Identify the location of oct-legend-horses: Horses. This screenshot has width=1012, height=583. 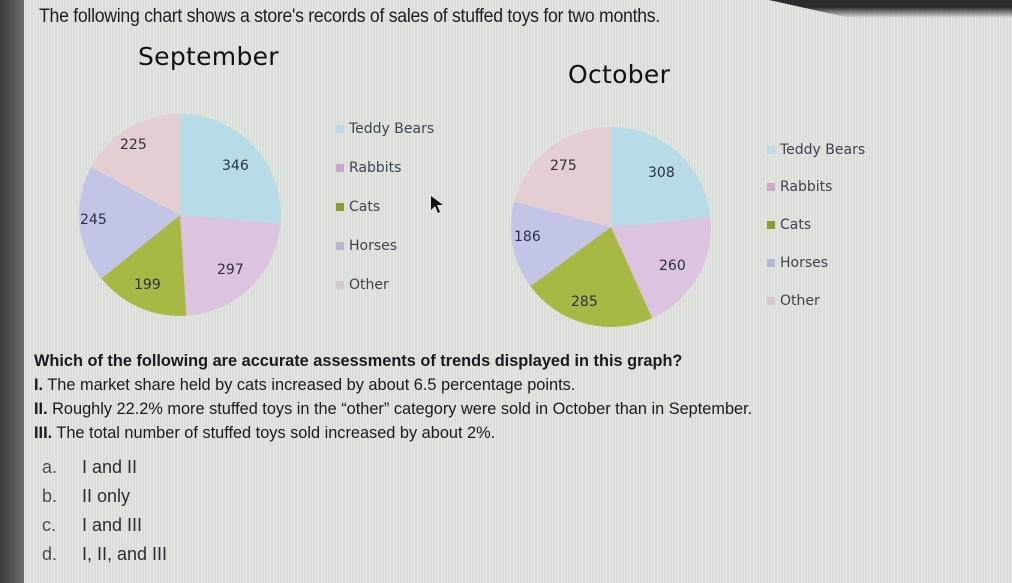
(797, 263).